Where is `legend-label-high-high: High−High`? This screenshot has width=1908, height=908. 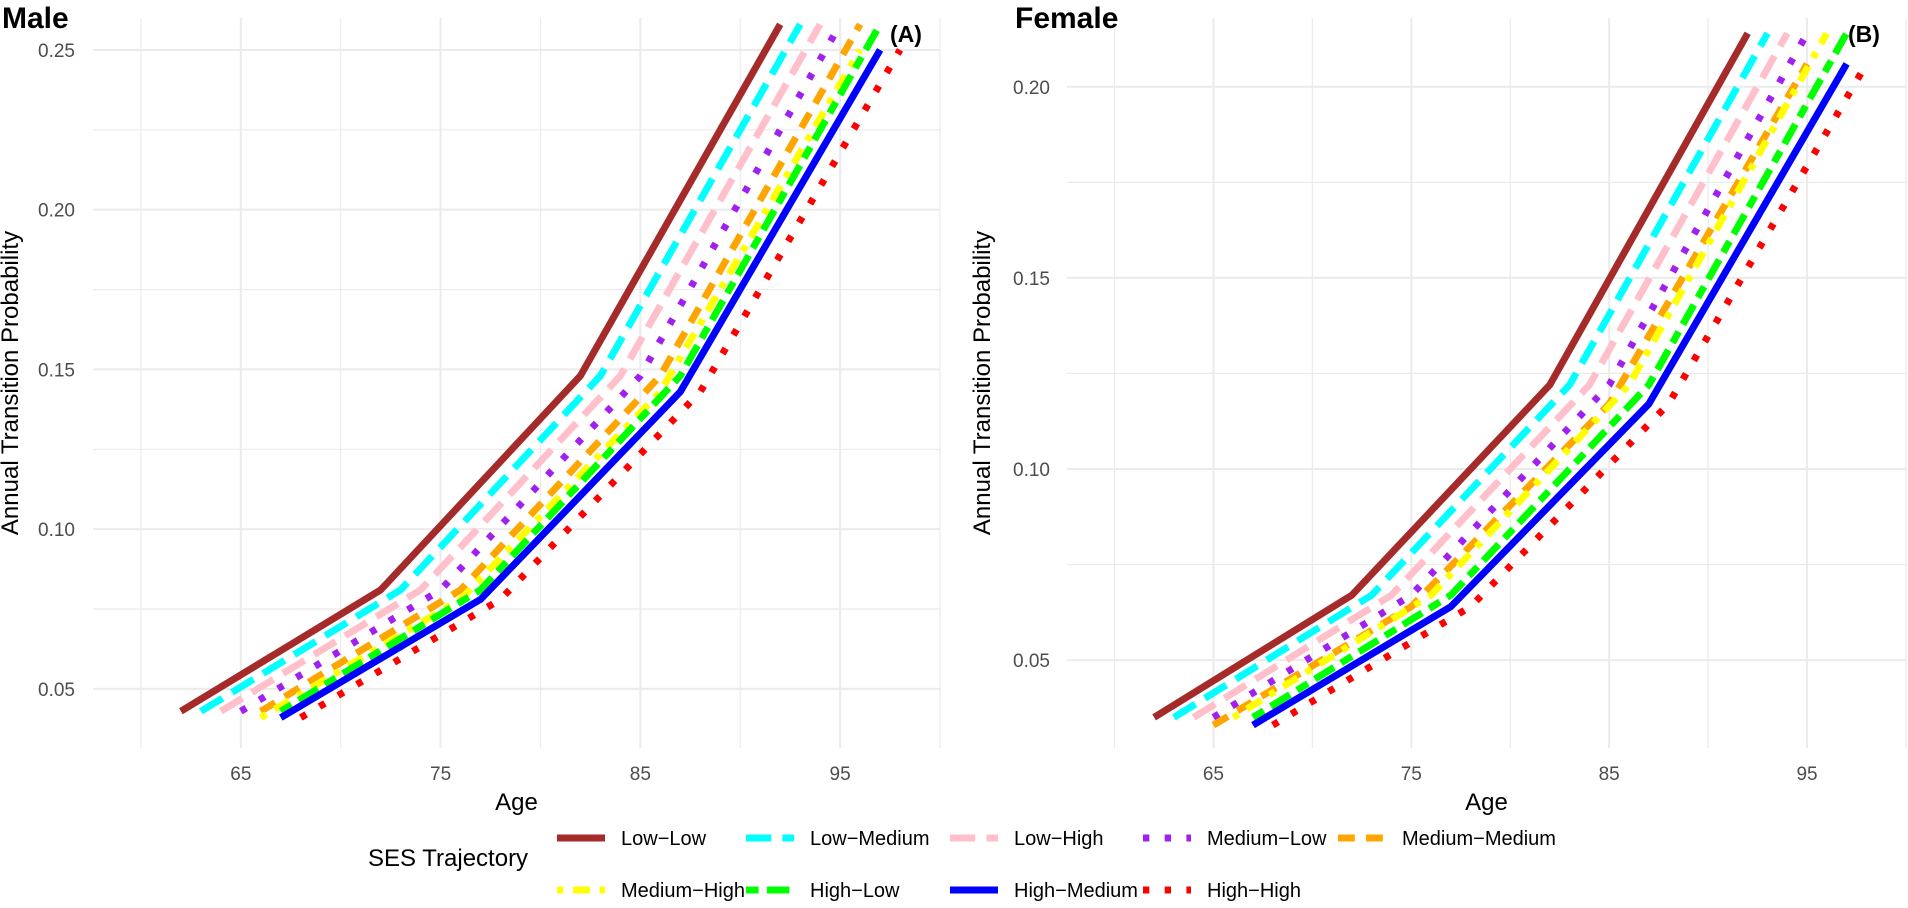
legend-label-high-high: High−High is located at coordinates (1254, 891).